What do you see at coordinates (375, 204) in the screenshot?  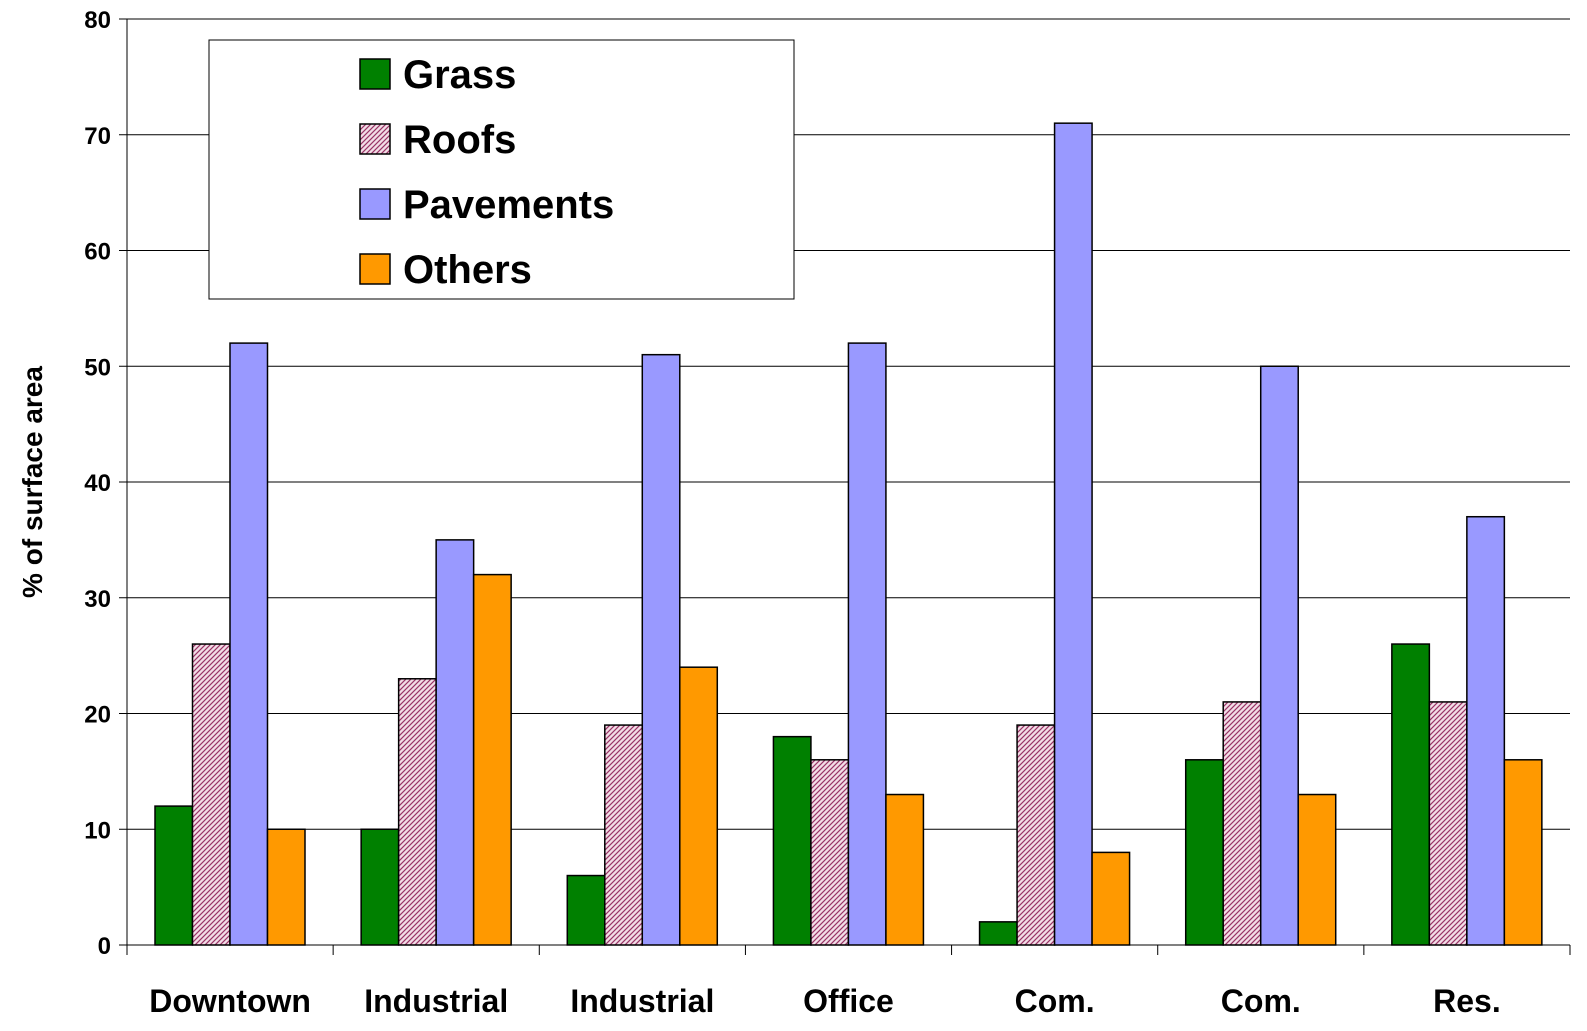 I see `legend-swatch-pavements` at bounding box center [375, 204].